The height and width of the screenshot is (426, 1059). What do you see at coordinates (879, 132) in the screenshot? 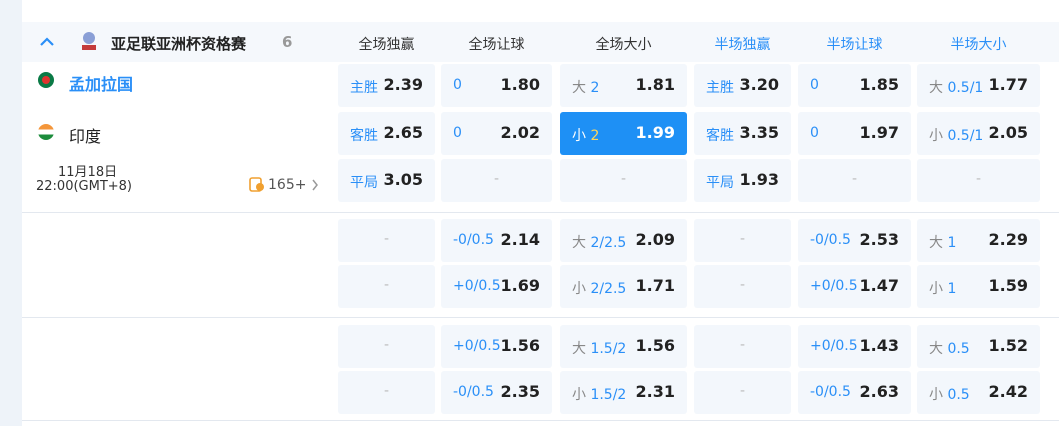
I see `odds: 1.97` at bounding box center [879, 132].